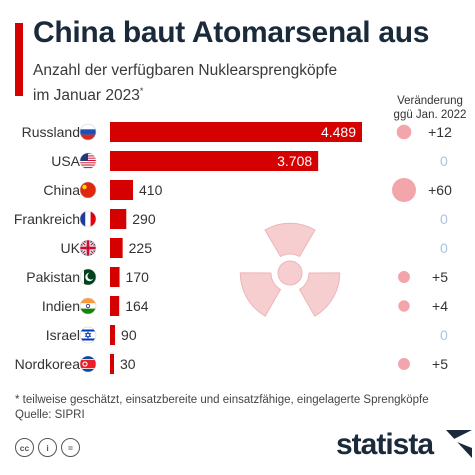 This screenshot has height=475, width=475. Describe the element at coordinates (88, 335) in the screenshot. I see `israel-flag-icon` at that location.